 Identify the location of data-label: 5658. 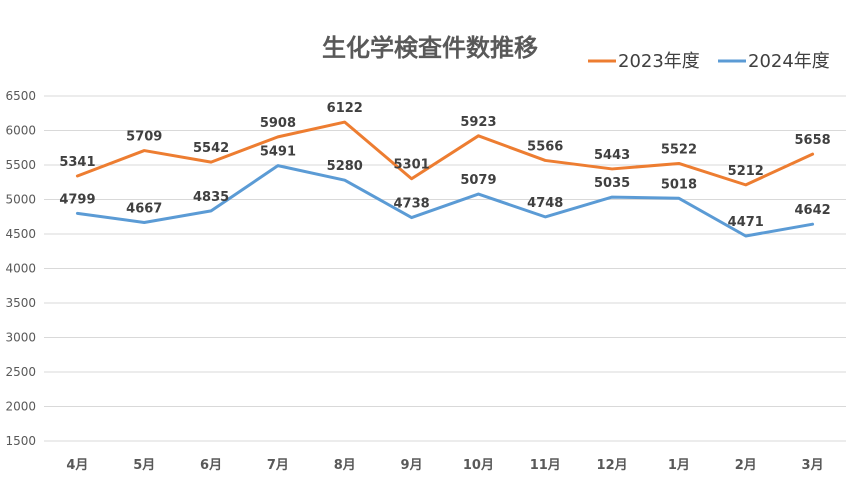
(812, 140).